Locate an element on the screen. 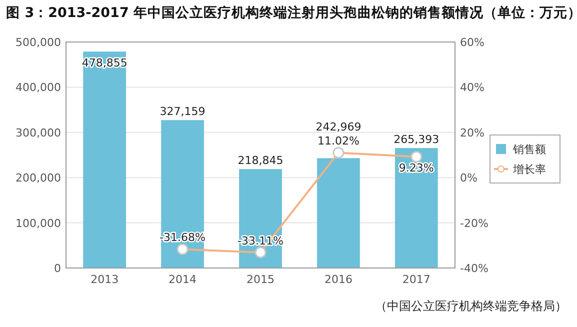 The height and width of the screenshot is (327, 577). x-tick-label: 2014 is located at coordinates (182, 279).